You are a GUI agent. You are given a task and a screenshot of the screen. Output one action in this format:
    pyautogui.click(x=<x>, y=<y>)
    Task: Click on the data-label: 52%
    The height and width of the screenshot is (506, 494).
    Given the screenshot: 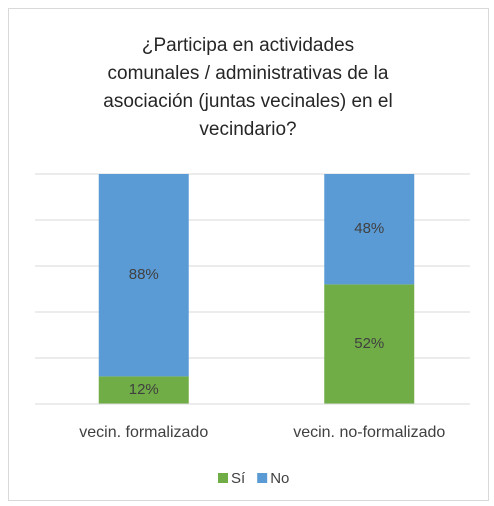 What is the action you would take?
    pyautogui.click(x=369, y=343)
    